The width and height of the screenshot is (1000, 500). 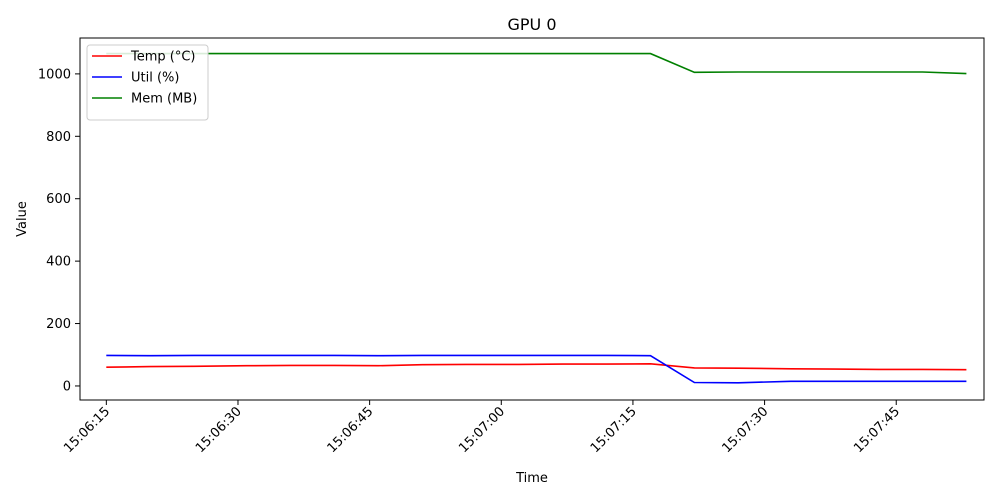 I want to click on y-tick-label-3: 600, so click(x=58, y=199).